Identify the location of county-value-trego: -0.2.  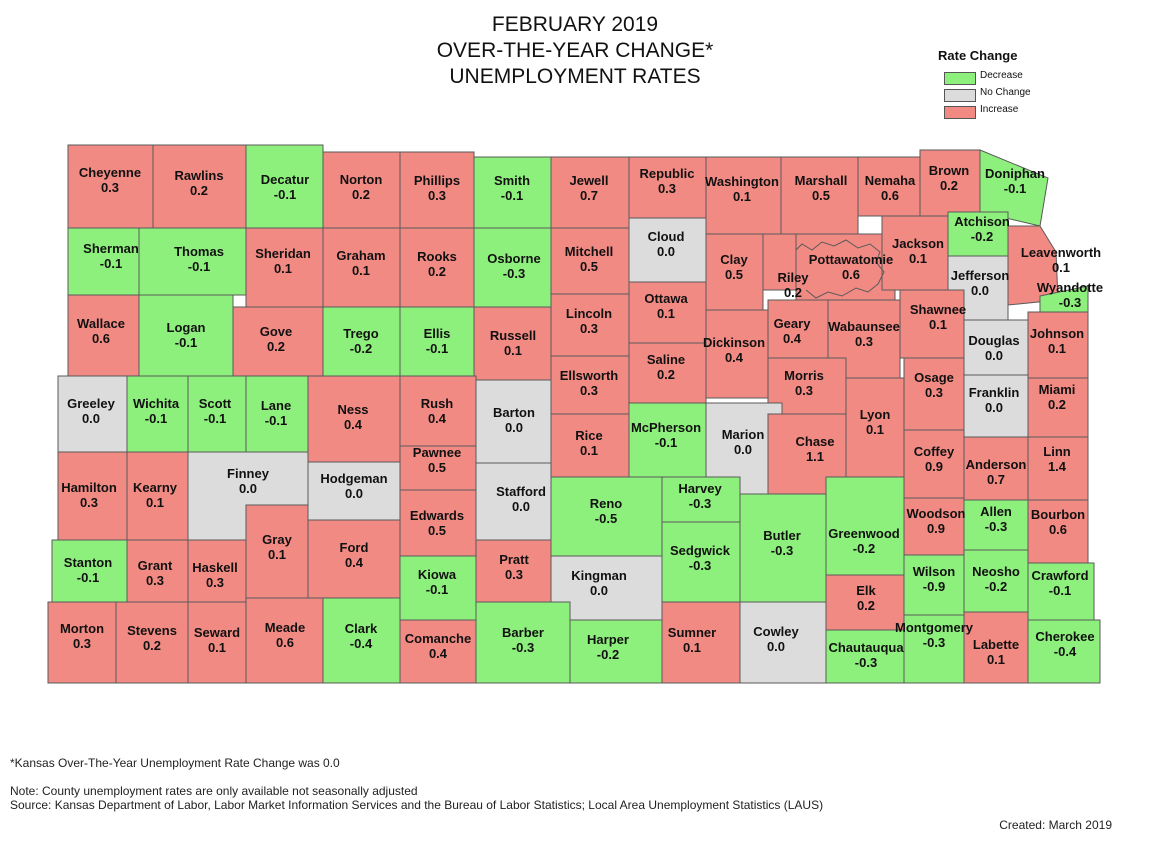
(361, 348).